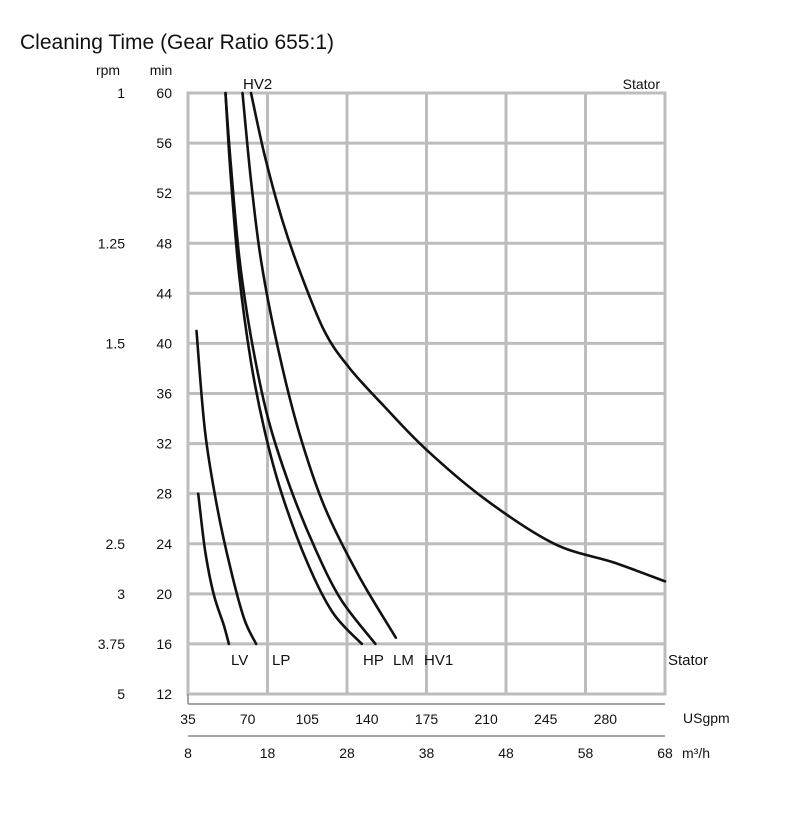 This screenshot has height=814, width=800. What do you see at coordinates (438, 660) in the screenshot?
I see `series-label-hv1: HV1` at bounding box center [438, 660].